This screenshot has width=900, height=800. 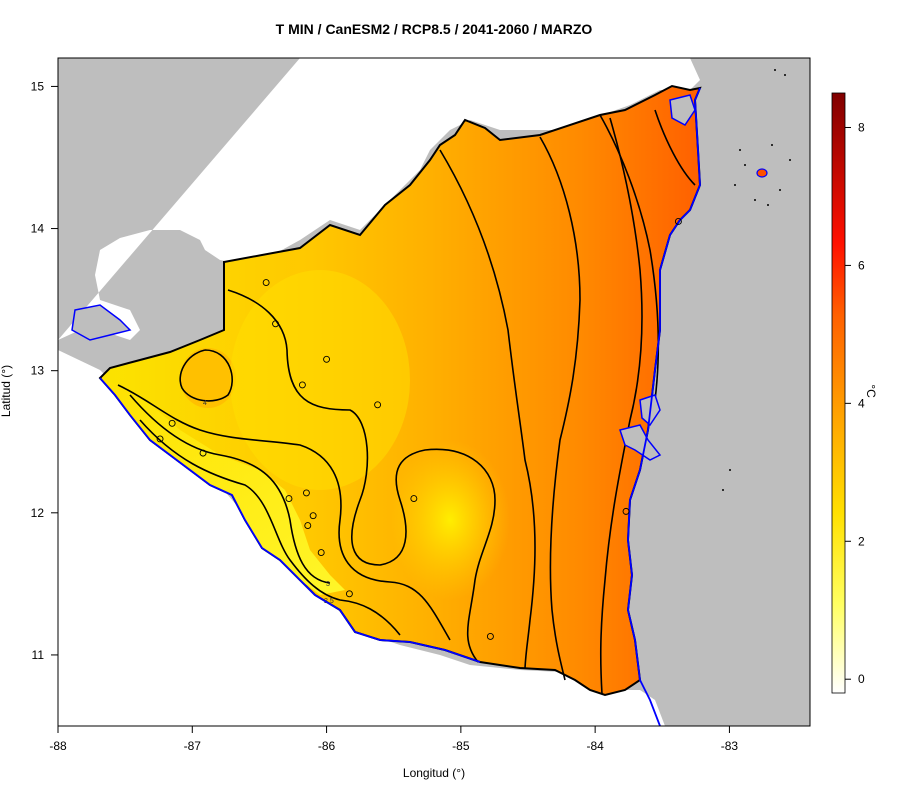 I want to click on pacific-coast-band, so click(x=222, y=486).